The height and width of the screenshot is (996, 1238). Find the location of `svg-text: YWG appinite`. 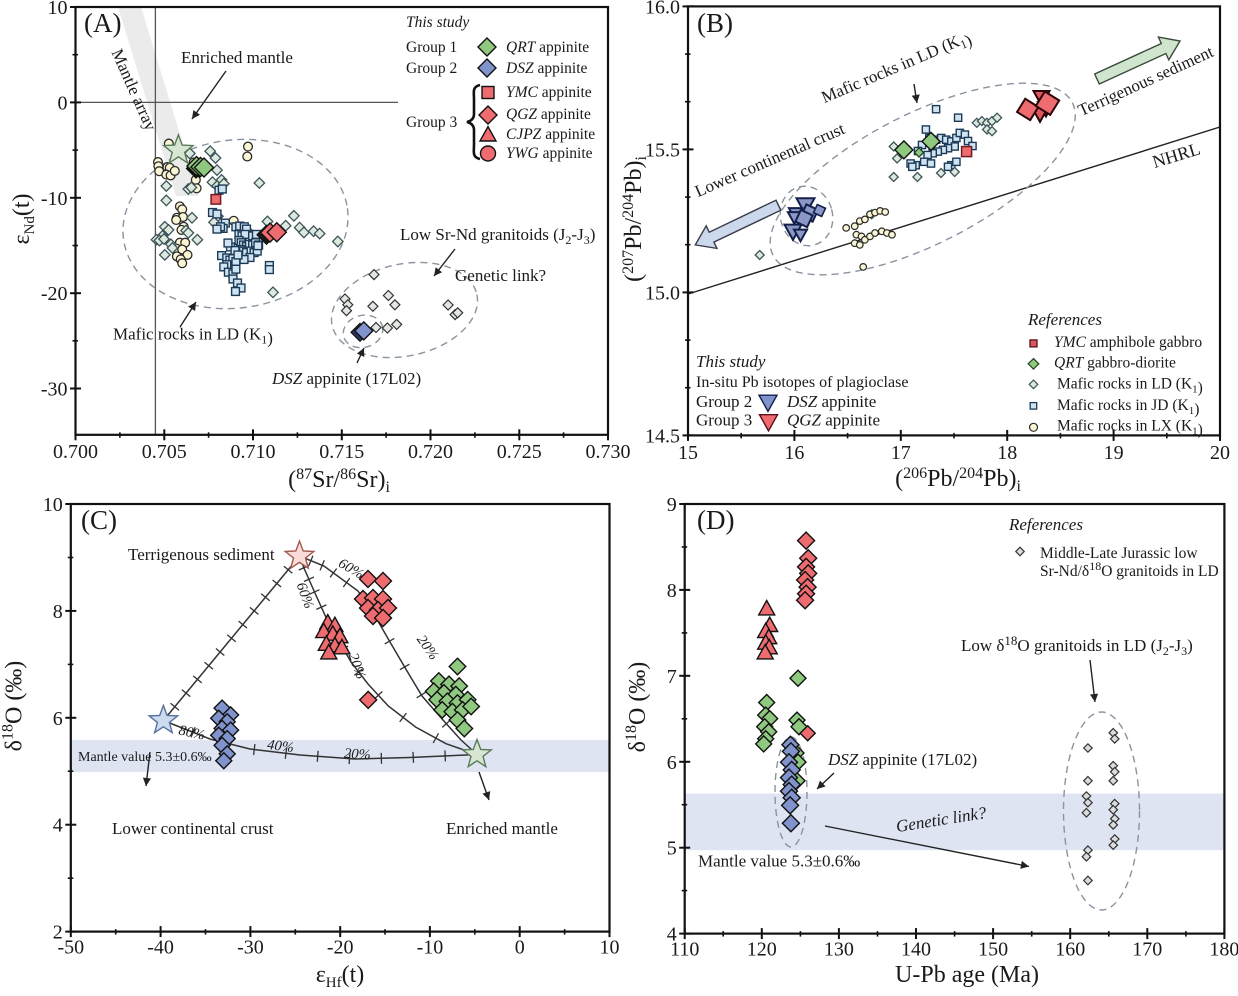

svg-text: YWG appinite is located at coordinates (549, 153).